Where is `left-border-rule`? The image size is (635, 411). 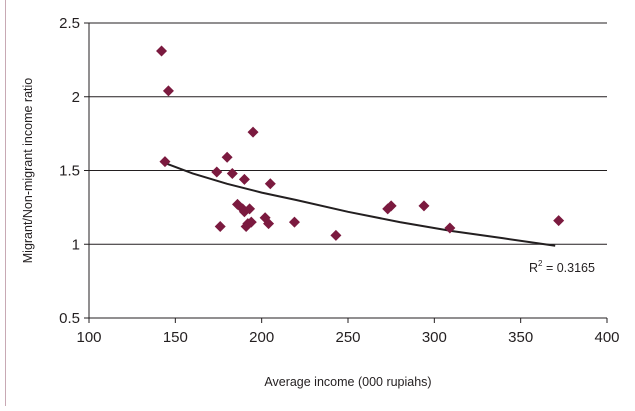 left-border-rule is located at coordinates (5, 203).